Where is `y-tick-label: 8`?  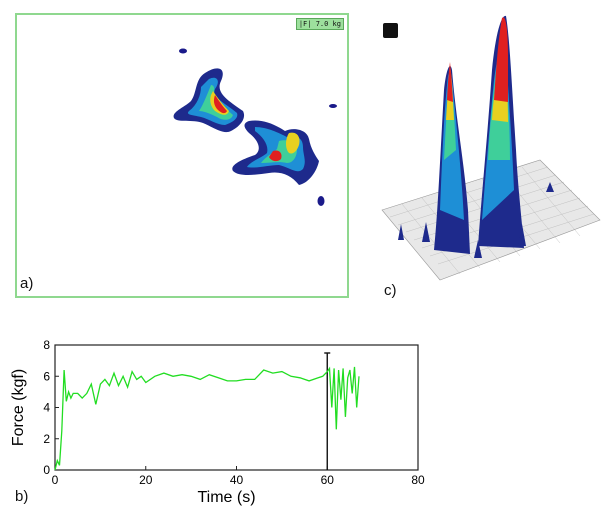
y-tick-label: 8 is located at coordinates (46, 345).